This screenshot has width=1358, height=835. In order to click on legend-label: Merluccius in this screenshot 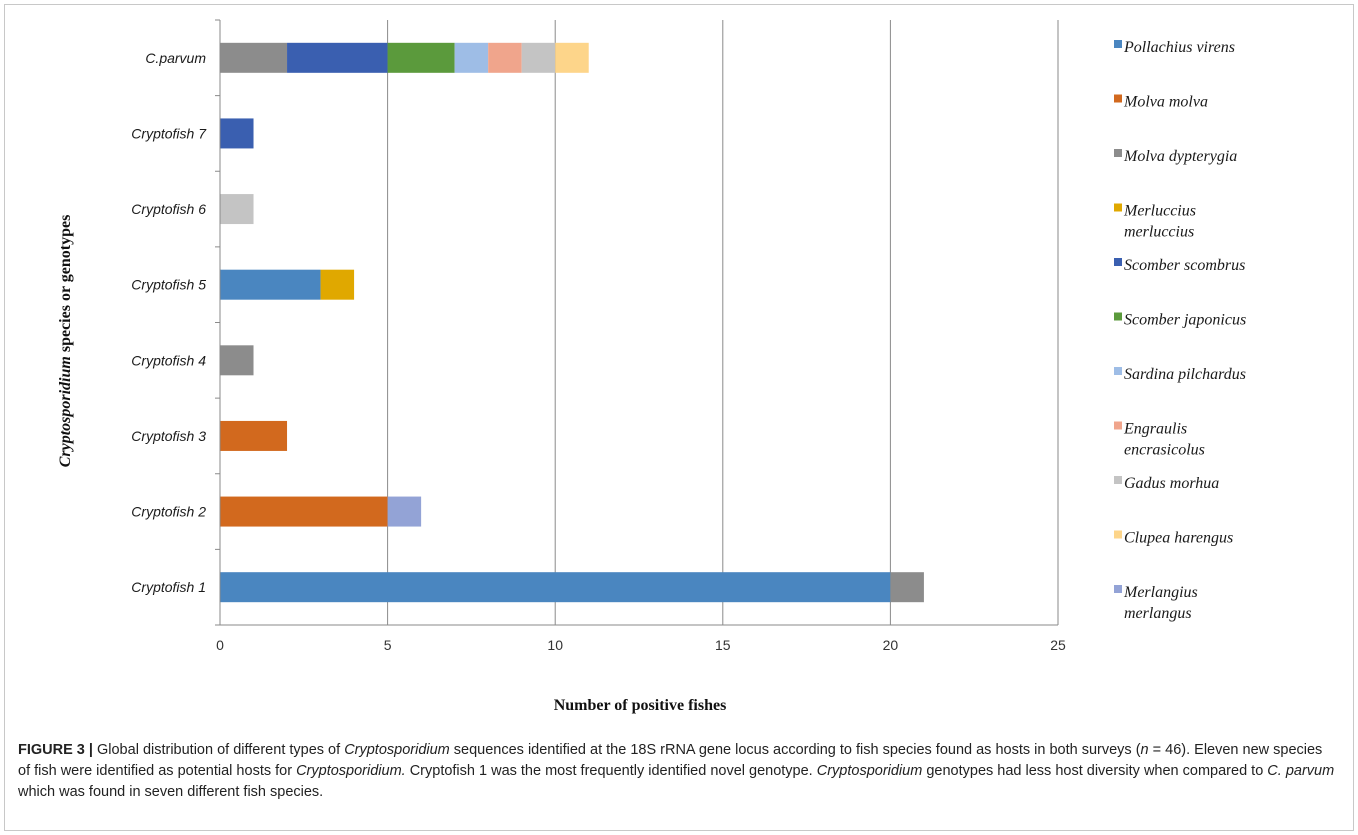, I will do `click(1159, 211)`.